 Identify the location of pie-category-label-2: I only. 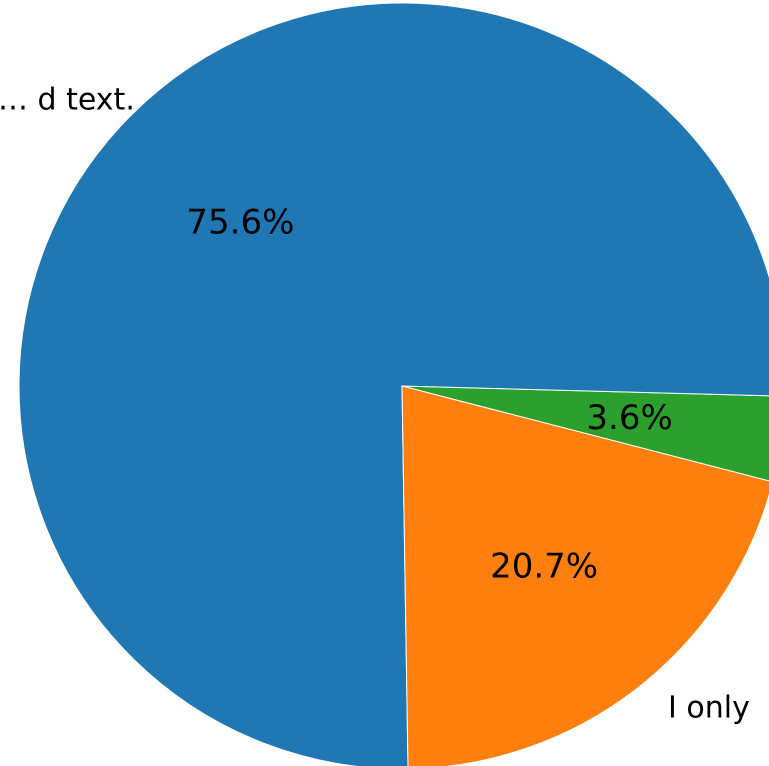
(709, 708).